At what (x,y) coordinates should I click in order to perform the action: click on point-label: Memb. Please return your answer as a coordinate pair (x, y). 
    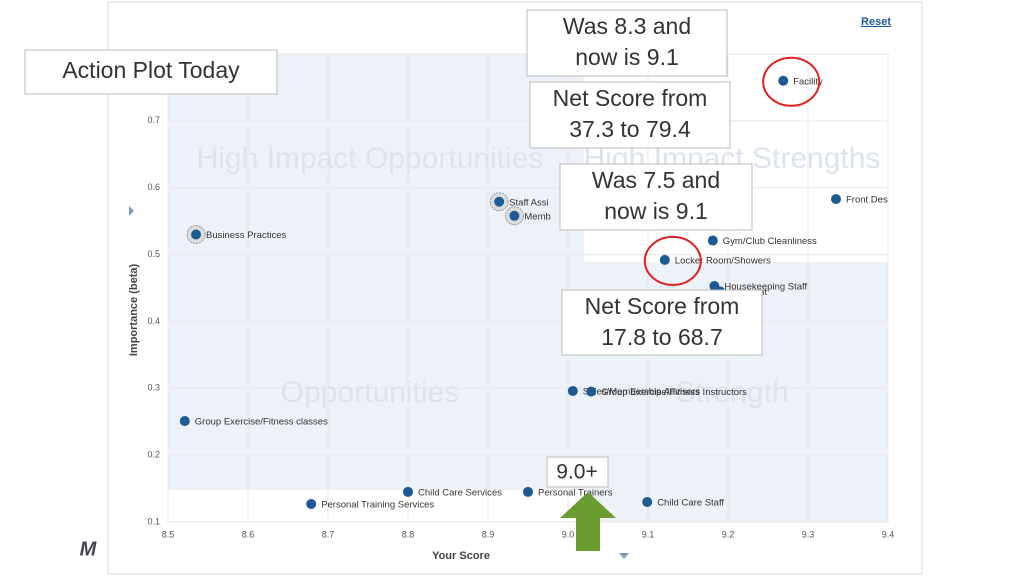
    Looking at the image, I should click on (537, 216).